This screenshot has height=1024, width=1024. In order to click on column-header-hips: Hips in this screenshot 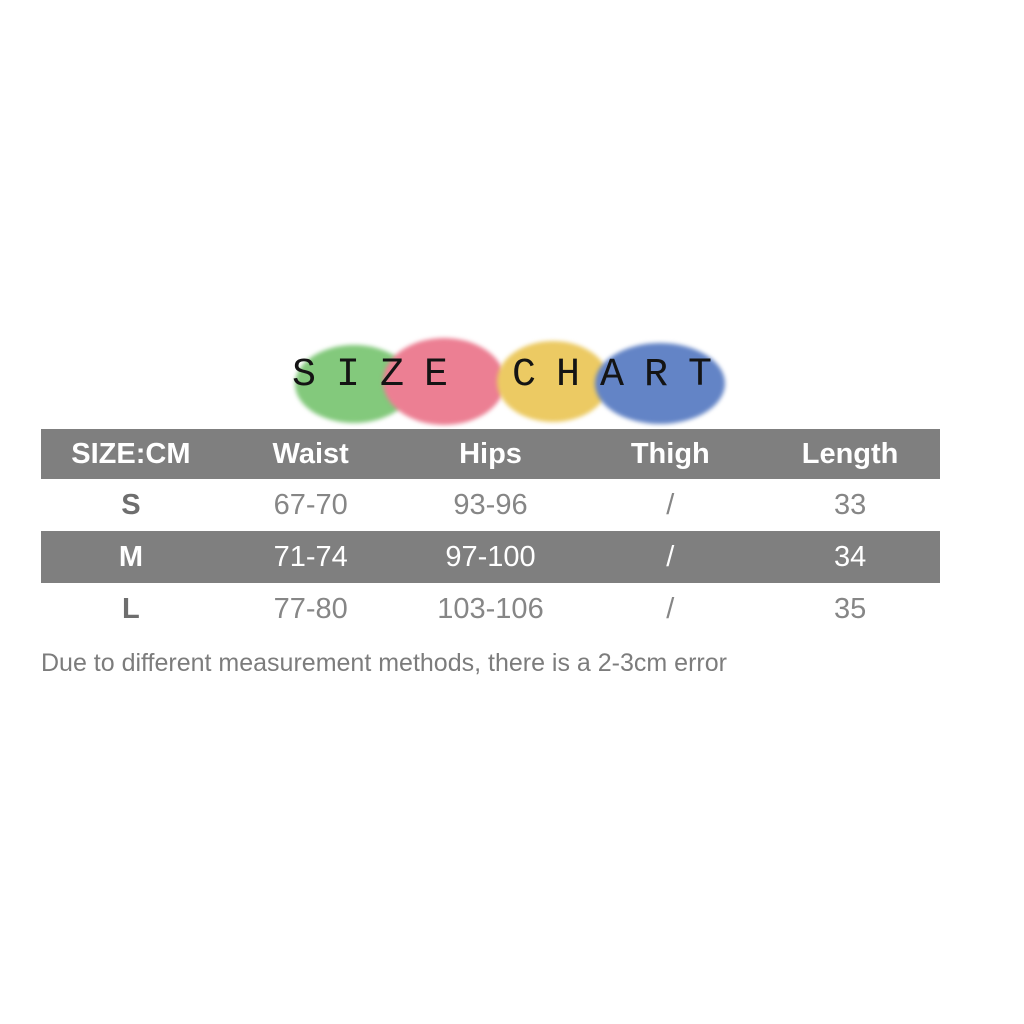, I will do `click(490, 453)`.